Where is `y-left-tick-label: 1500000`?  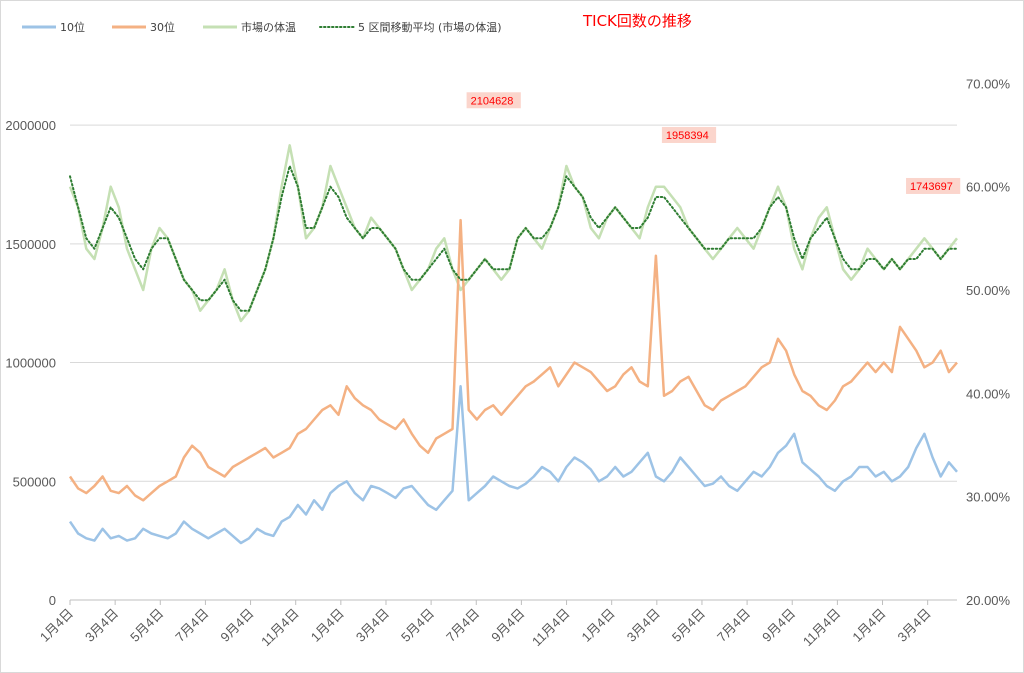 y-left-tick-label: 1500000 is located at coordinates (30, 244).